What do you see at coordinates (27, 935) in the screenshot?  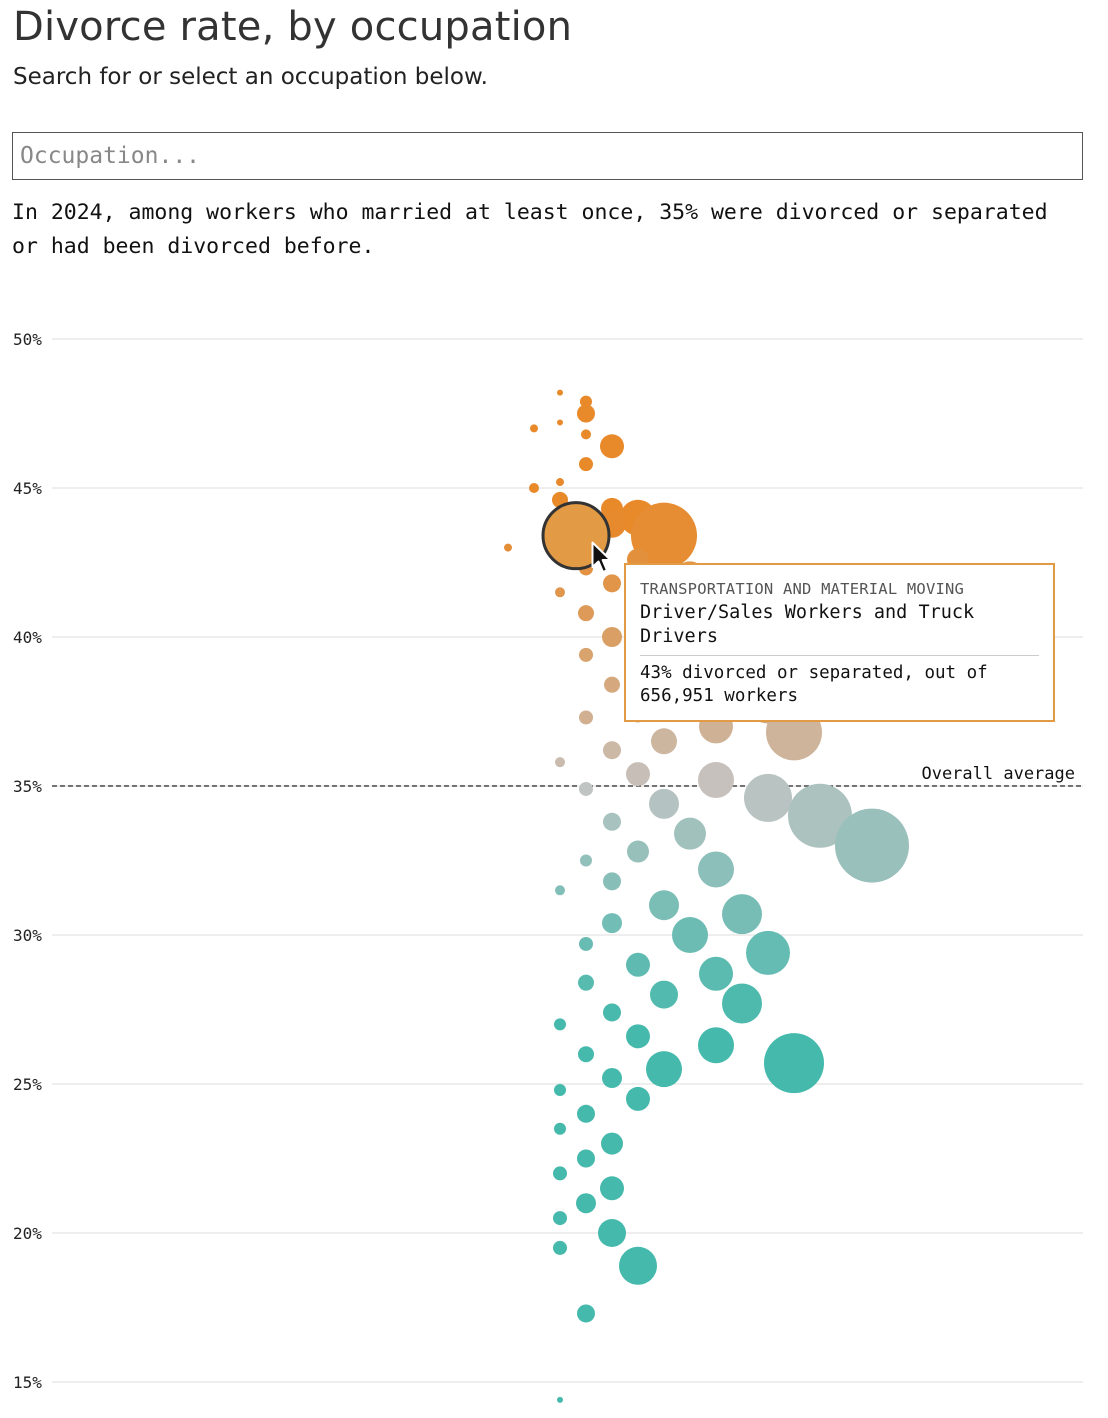 I see `y-tick-label: 30%` at bounding box center [27, 935].